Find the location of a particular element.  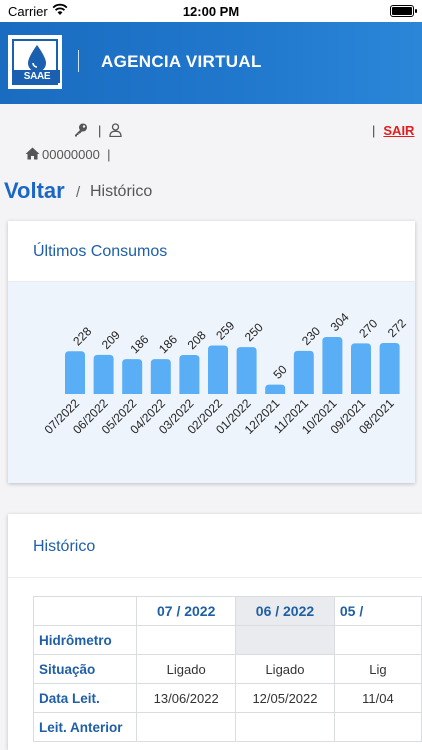

wifi-icon is located at coordinates (60, 11).